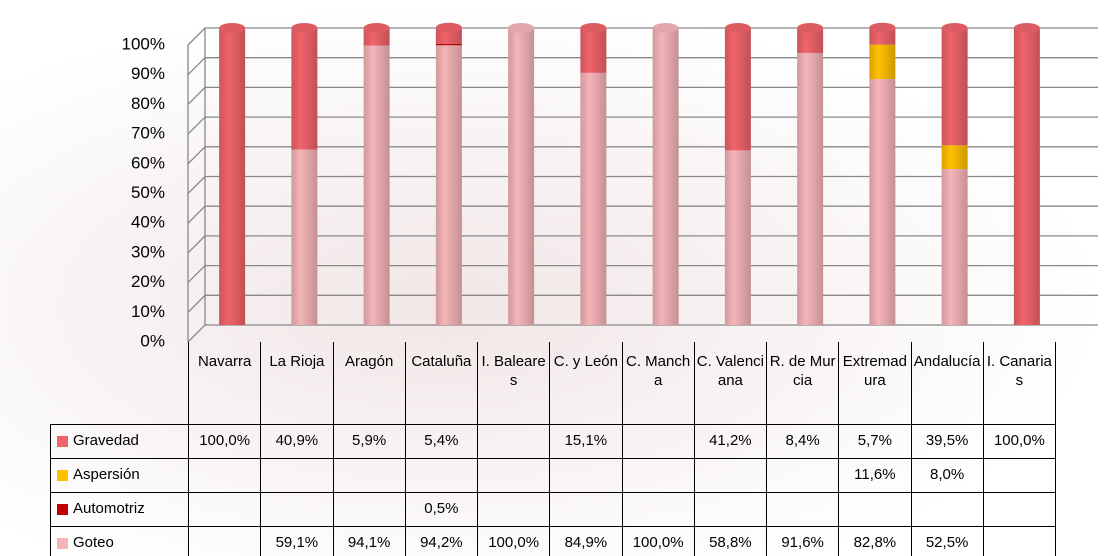  What do you see at coordinates (441, 509) in the screenshot?
I see `table-value: 0,5%` at bounding box center [441, 509].